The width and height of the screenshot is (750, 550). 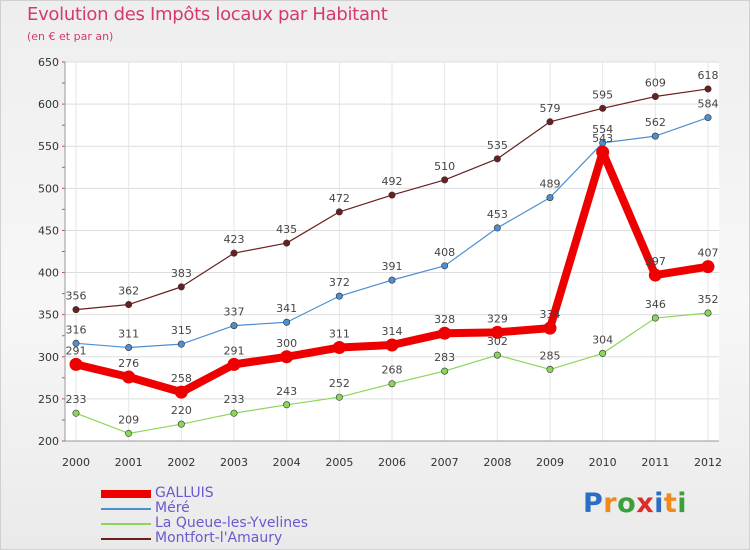 I want to click on y-tick-label: 600, so click(x=48, y=104).